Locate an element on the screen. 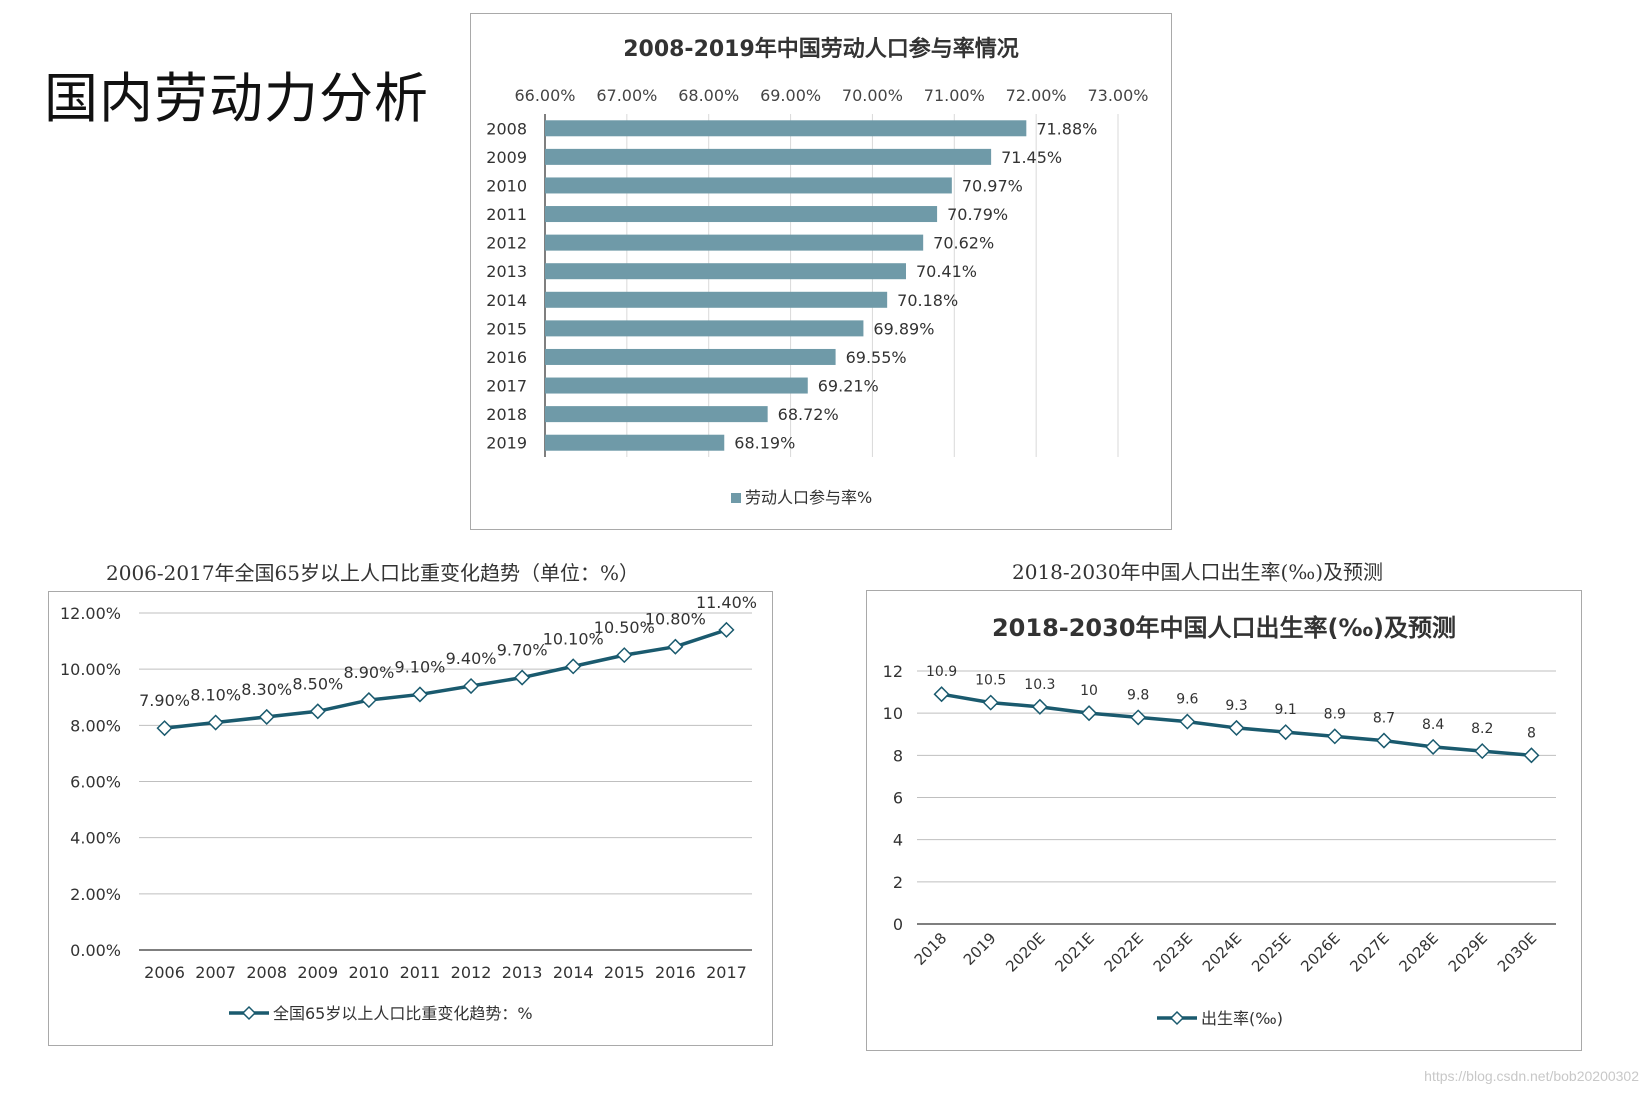 The width and height of the screenshot is (1645, 1094). y-tick-label: 4 is located at coordinates (898, 840).